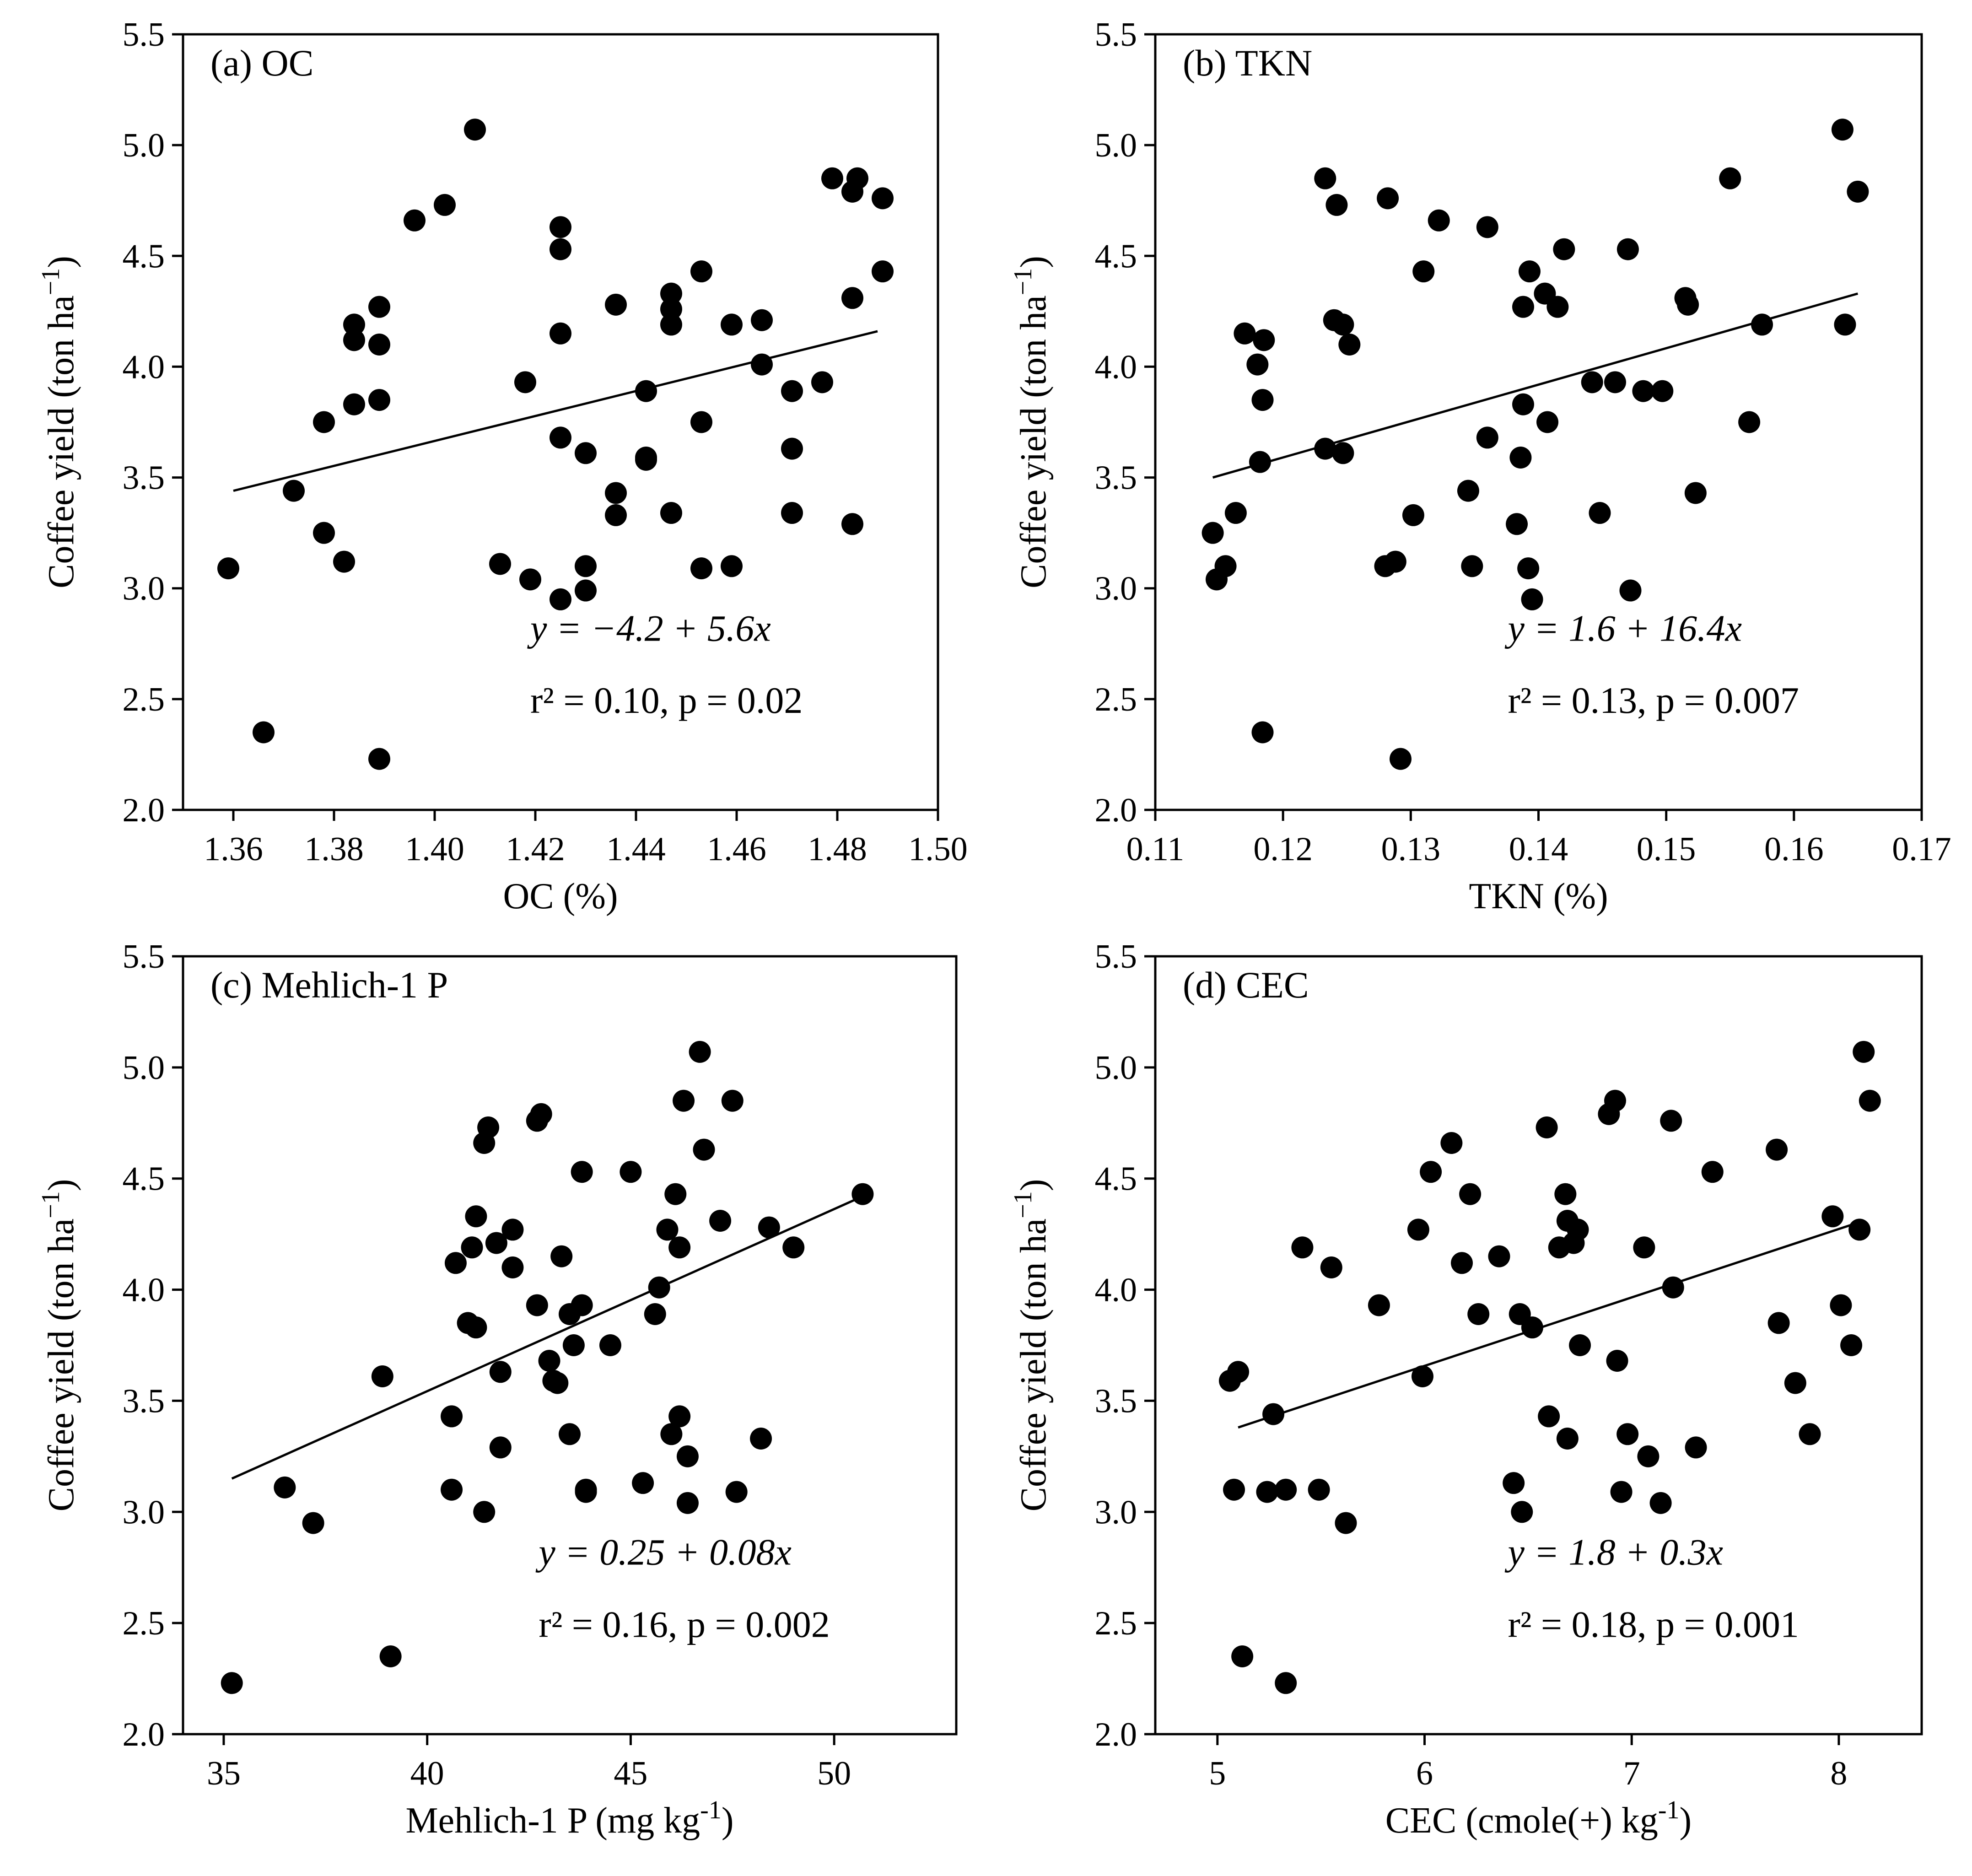 The width and height of the screenshot is (1972, 1876). I want to click on y-tick-label: 3.5, so click(144, 1401).